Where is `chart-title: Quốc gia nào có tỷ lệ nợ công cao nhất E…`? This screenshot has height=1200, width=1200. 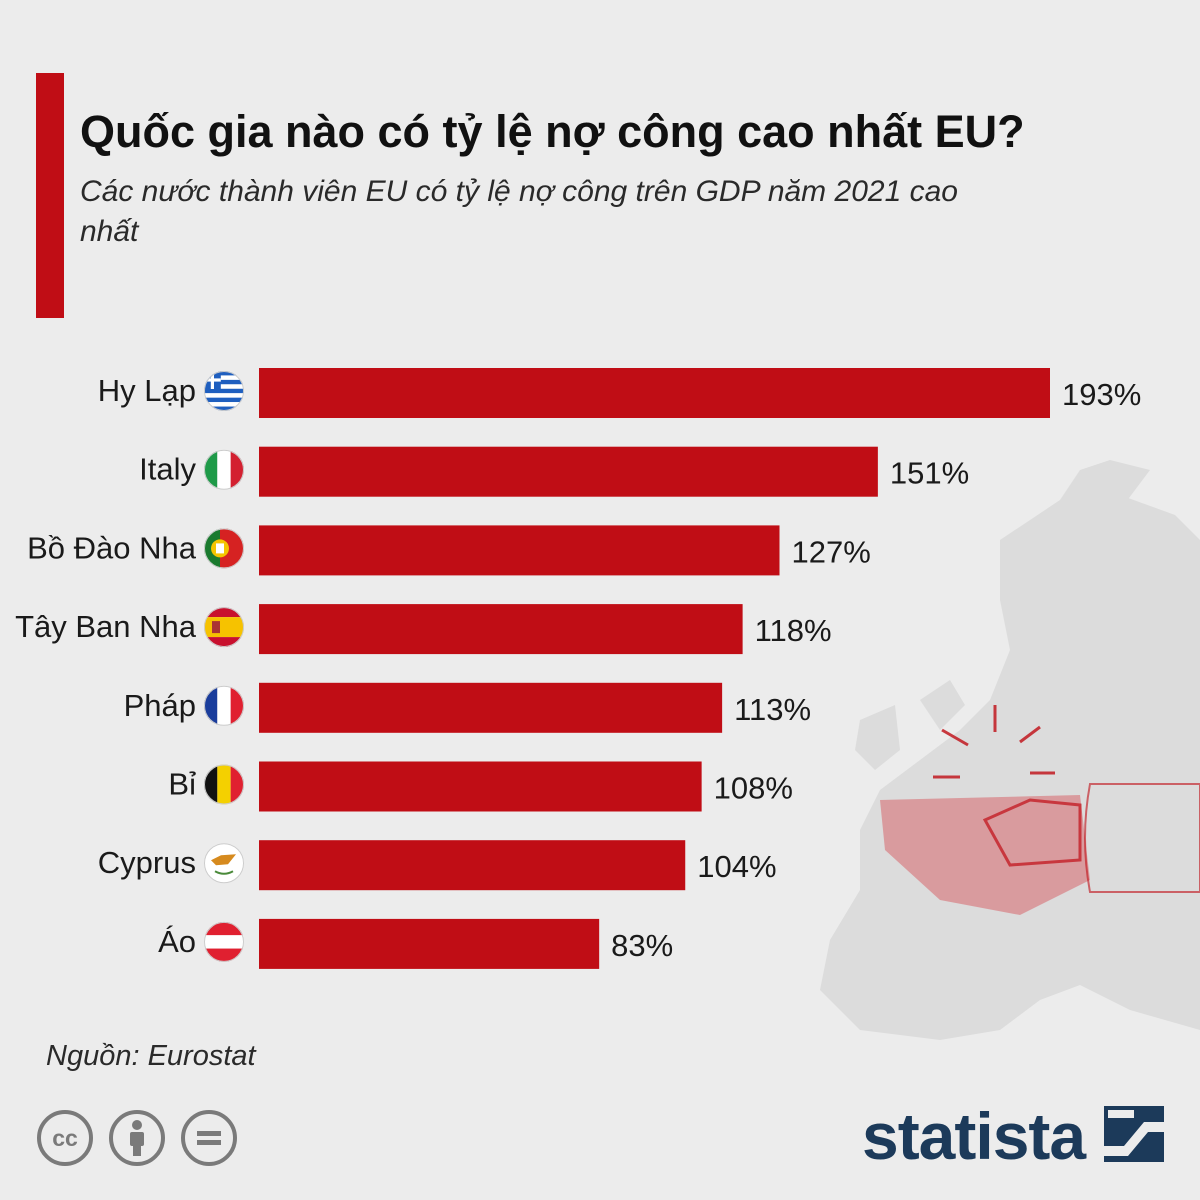
chart-title: Quốc gia nào có tỷ lệ nợ công cao nhất E… is located at coordinates (552, 131).